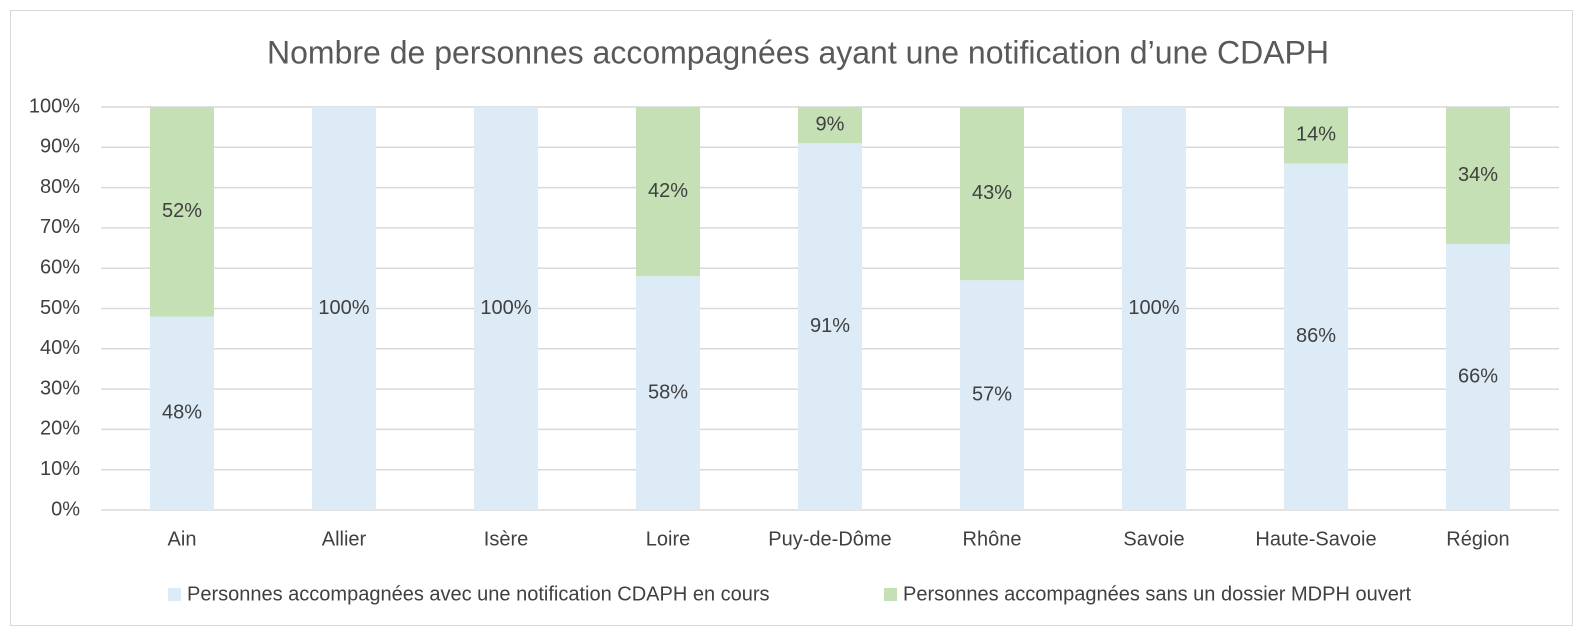 The width and height of the screenshot is (1583, 632). I want to click on y-tick-label: 60%, so click(60, 267).